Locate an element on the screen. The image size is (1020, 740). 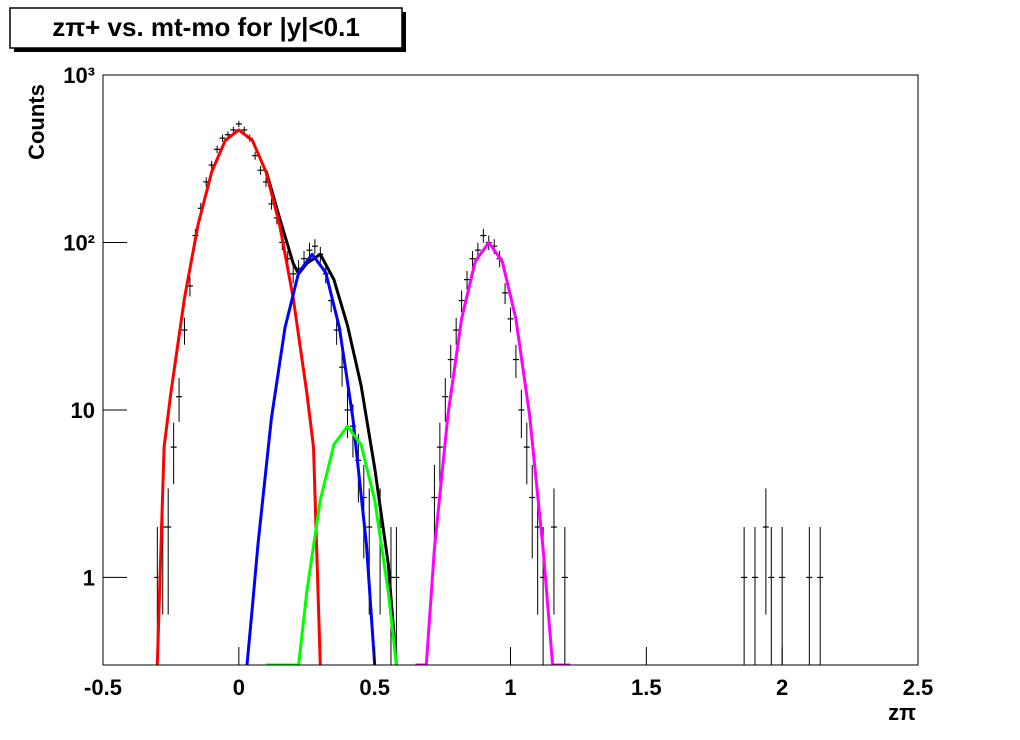
x-tick-label: 2.5 is located at coordinates (918, 687).